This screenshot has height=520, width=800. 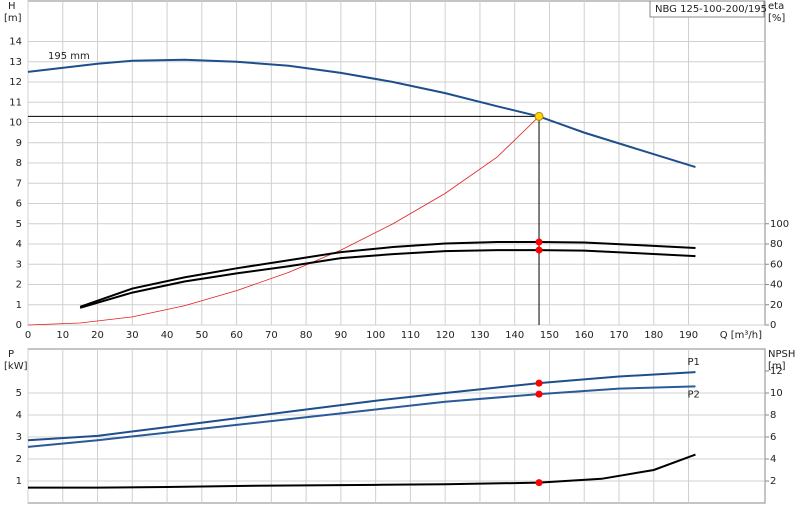 I want to click on y2-axis-label: eta, so click(x=776, y=6).